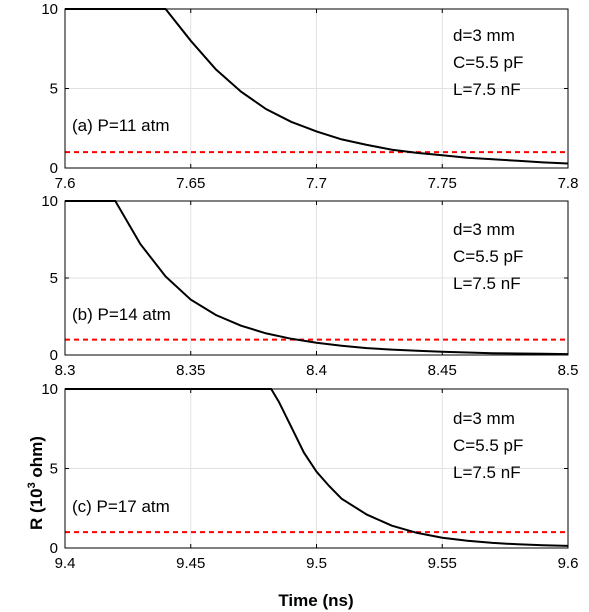 The height and width of the screenshot is (612, 589). I want to click on y-axis-label: R (103 ohm), so click(36, 483).